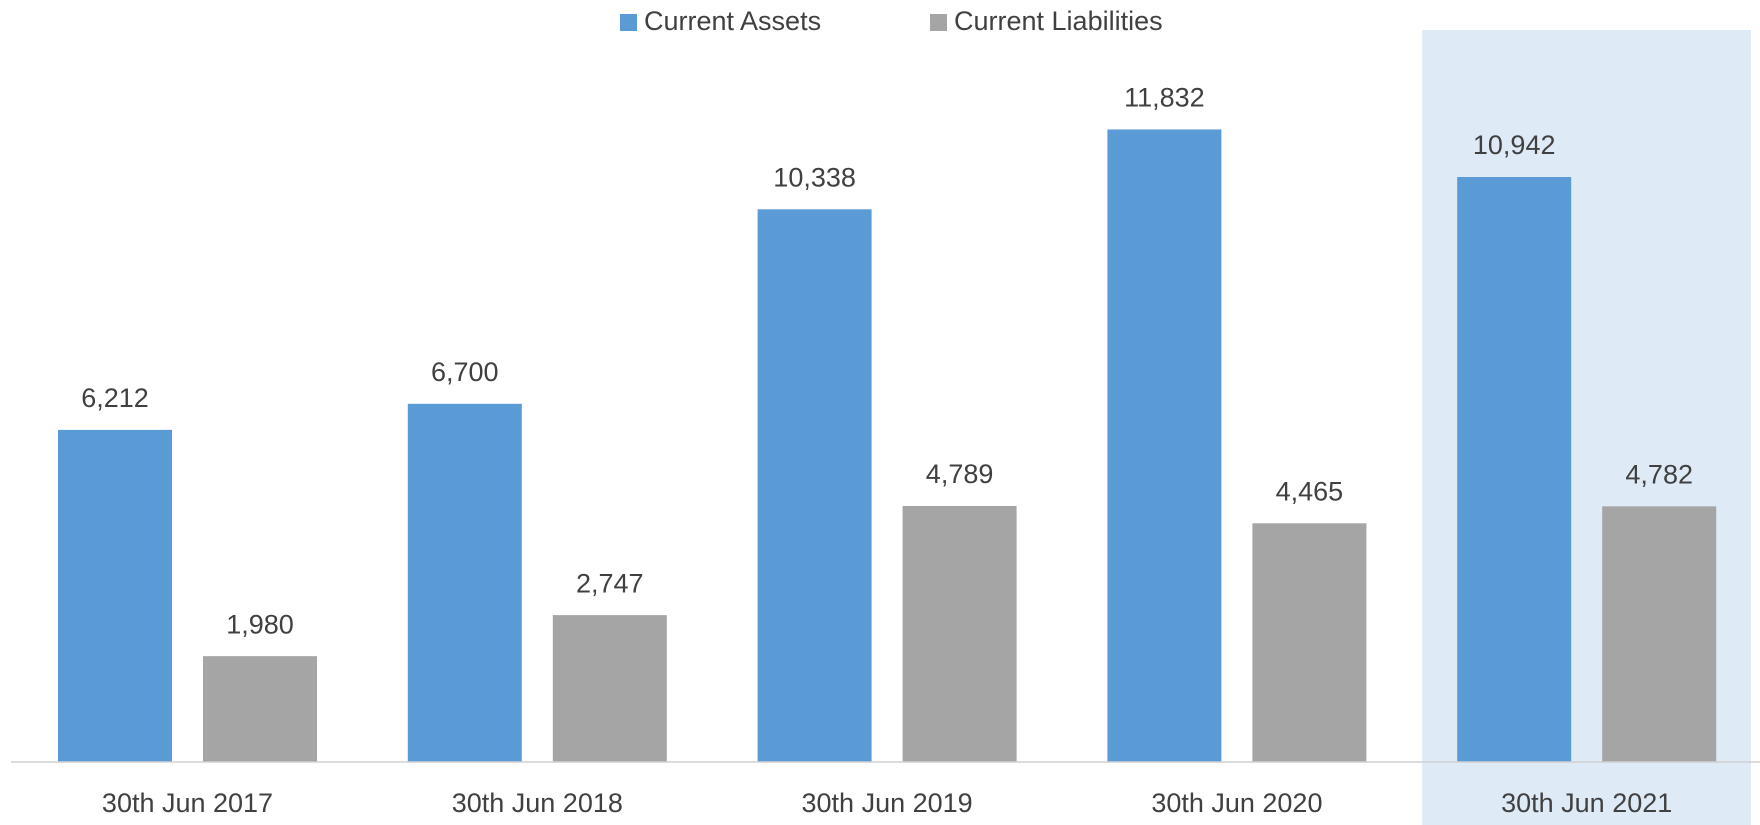 The height and width of the screenshot is (825, 1760). What do you see at coordinates (1310, 491) in the screenshot?
I see `value-label: 4,465` at bounding box center [1310, 491].